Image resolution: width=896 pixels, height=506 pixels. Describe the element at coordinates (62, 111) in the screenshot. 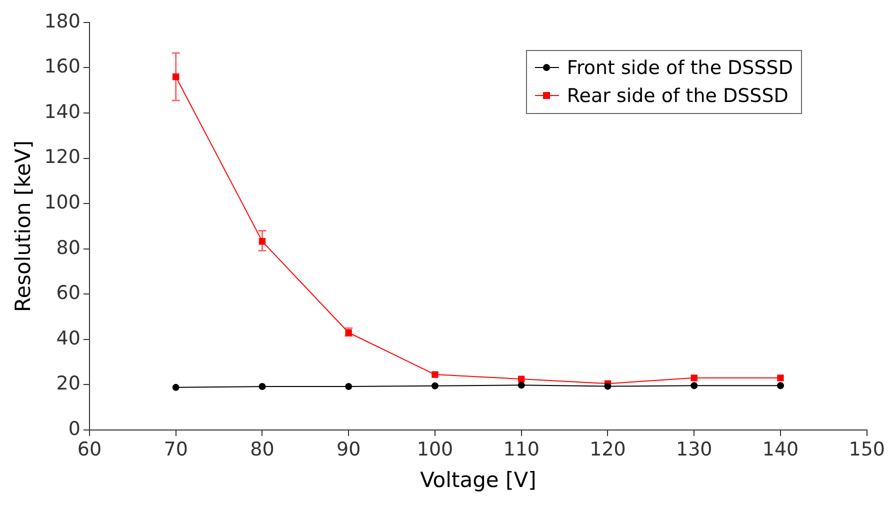

I see `y-tick-label: 140` at that location.